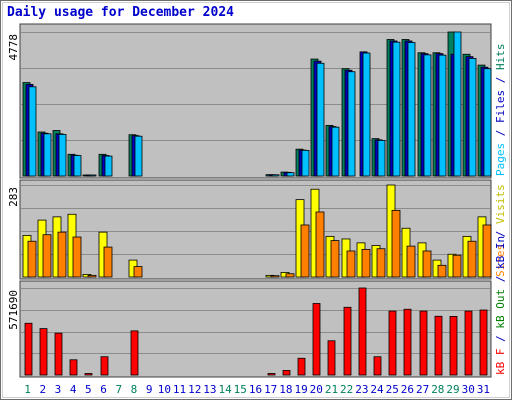  What do you see at coordinates (240, 389) in the screenshot?
I see `x-tick-label-day-15: 15` at bounding box center [240, 389].